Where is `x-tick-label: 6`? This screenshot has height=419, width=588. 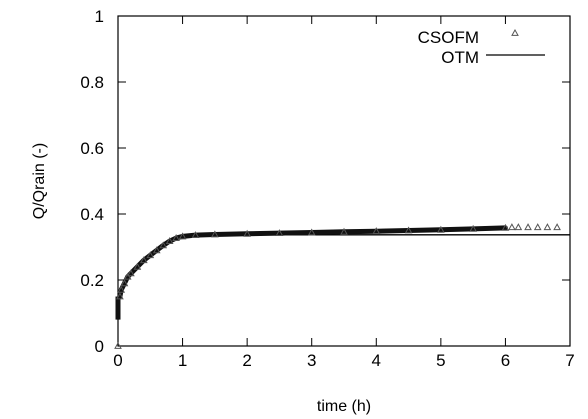
x-tick-label: 6 is located at coordinates (505, 360).